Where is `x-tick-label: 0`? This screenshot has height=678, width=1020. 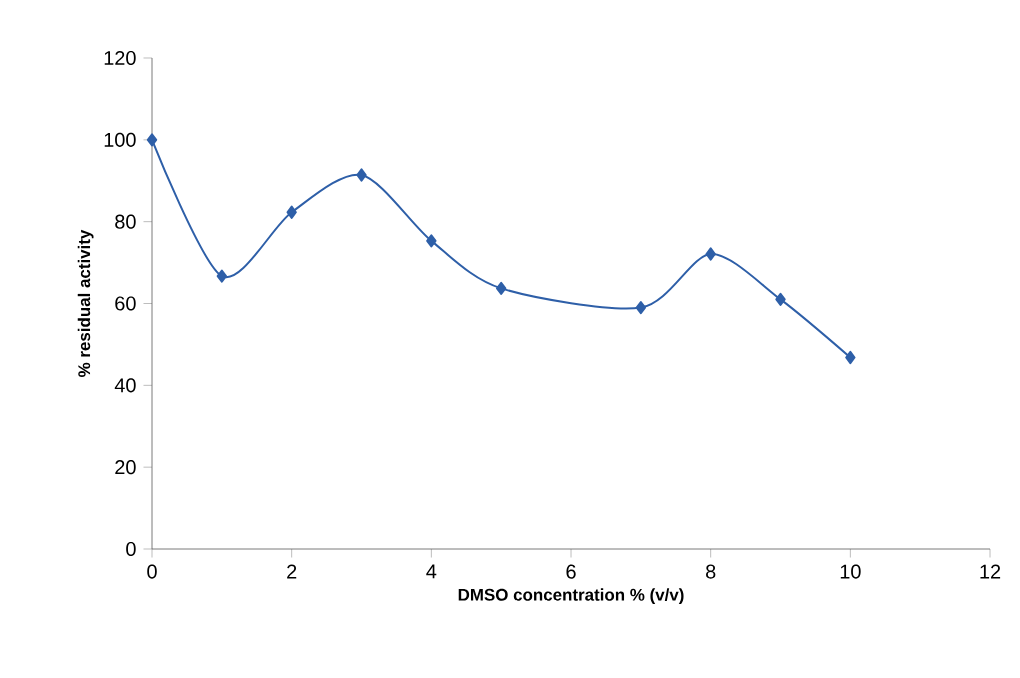
x-tick-label: 0 is located at coordinates (152, 571).